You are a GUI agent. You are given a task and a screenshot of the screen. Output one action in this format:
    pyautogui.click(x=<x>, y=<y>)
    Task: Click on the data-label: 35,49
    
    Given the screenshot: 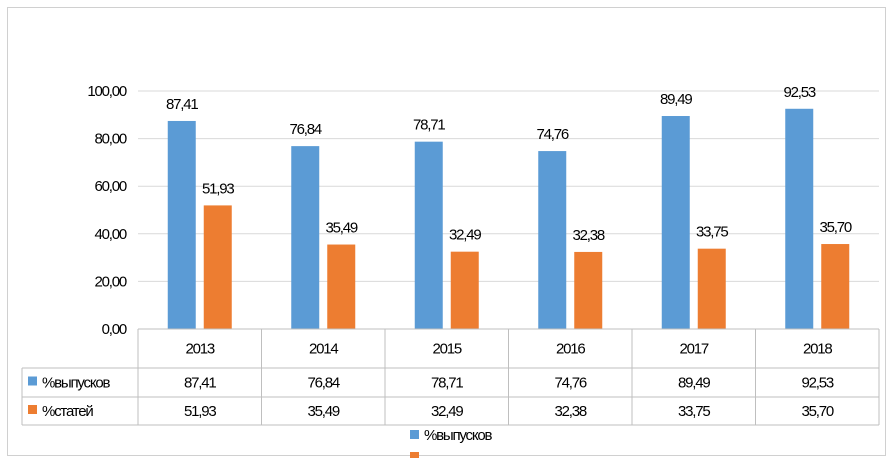 What is the action you would take?
    pyautogui.click(x=341, y=228)
    